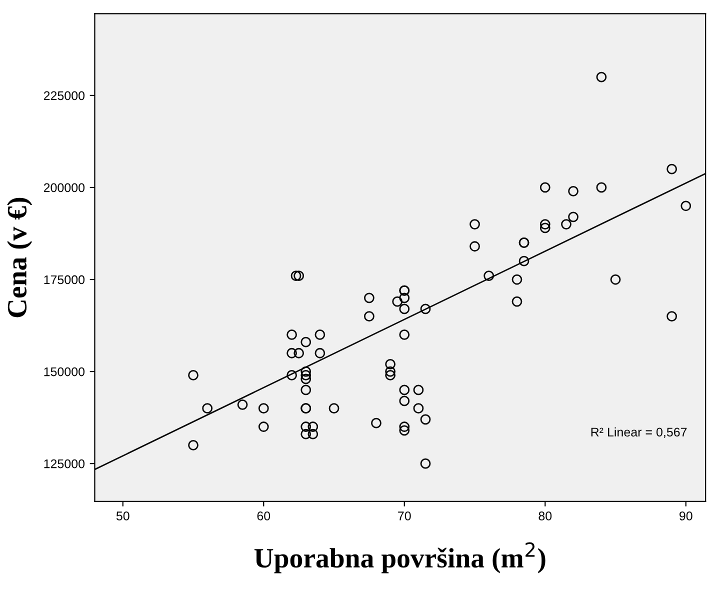 The height and width of the screenshot is (597, 707). Describe the element at coordinates (64, 463) in the screenshot. I see `y-tick-label: 125000` at that location.